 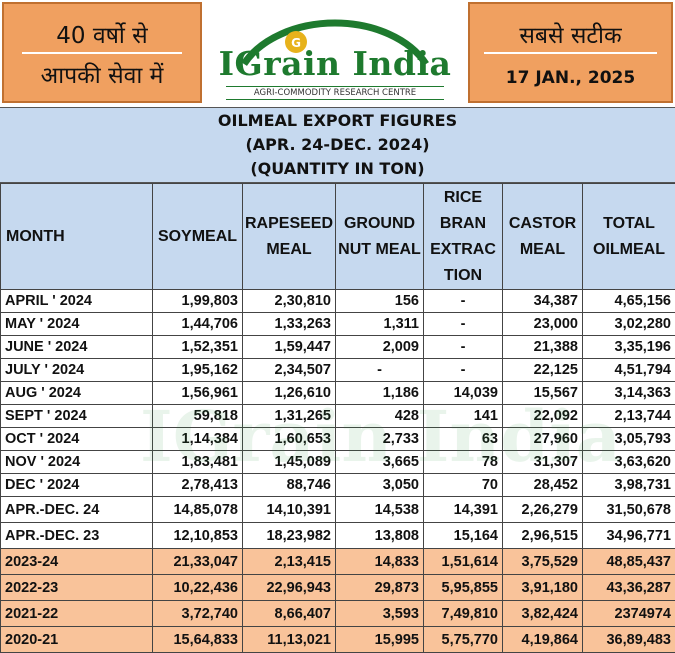 What do you see at coordinates (77, 614) in the screenshot?
I see `row-label: 2021-22` at bounding box center [77, 614].